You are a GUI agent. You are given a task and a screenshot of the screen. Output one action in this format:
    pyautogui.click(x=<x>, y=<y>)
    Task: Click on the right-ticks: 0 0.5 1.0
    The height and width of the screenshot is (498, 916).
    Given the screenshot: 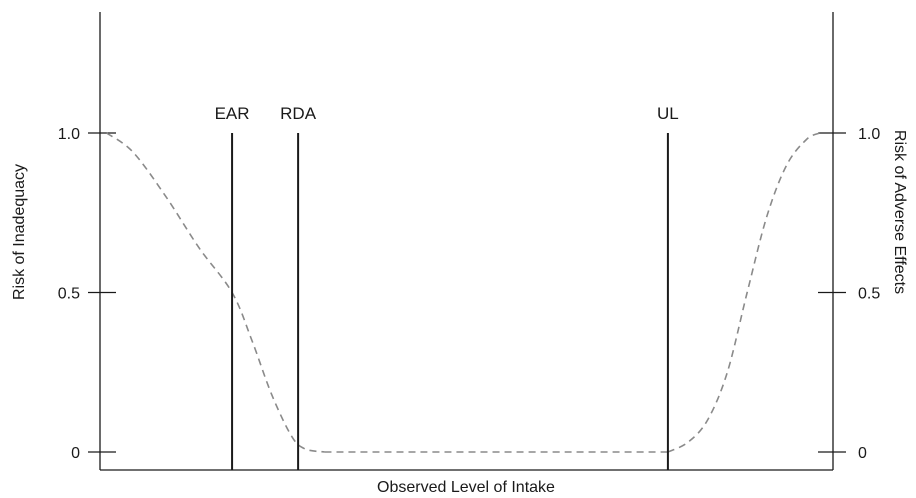 What is the action you would take?
    pyautogui.click(x=849, y=294)
    